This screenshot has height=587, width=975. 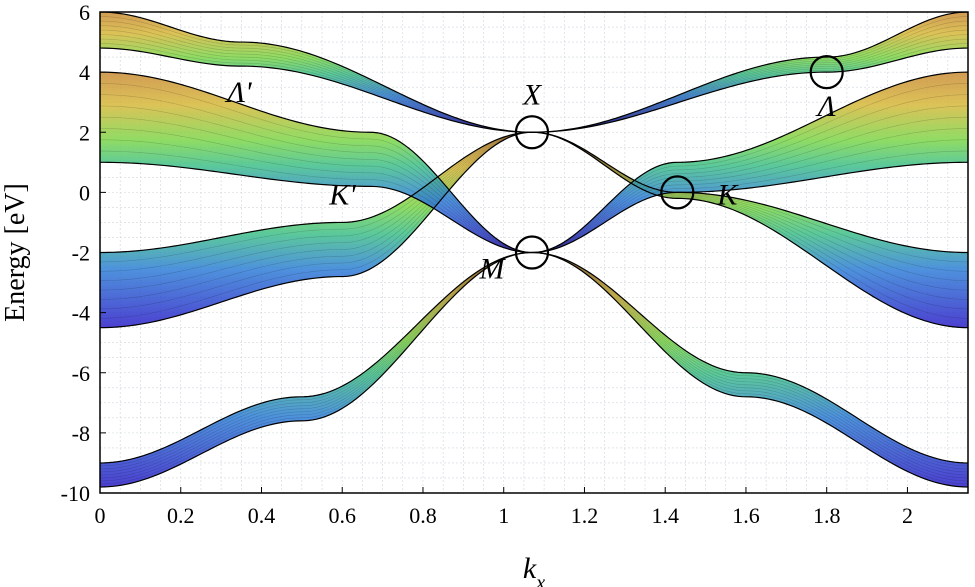 I want to click on x-tick-label: 0.6, so click(x=342, y=515).